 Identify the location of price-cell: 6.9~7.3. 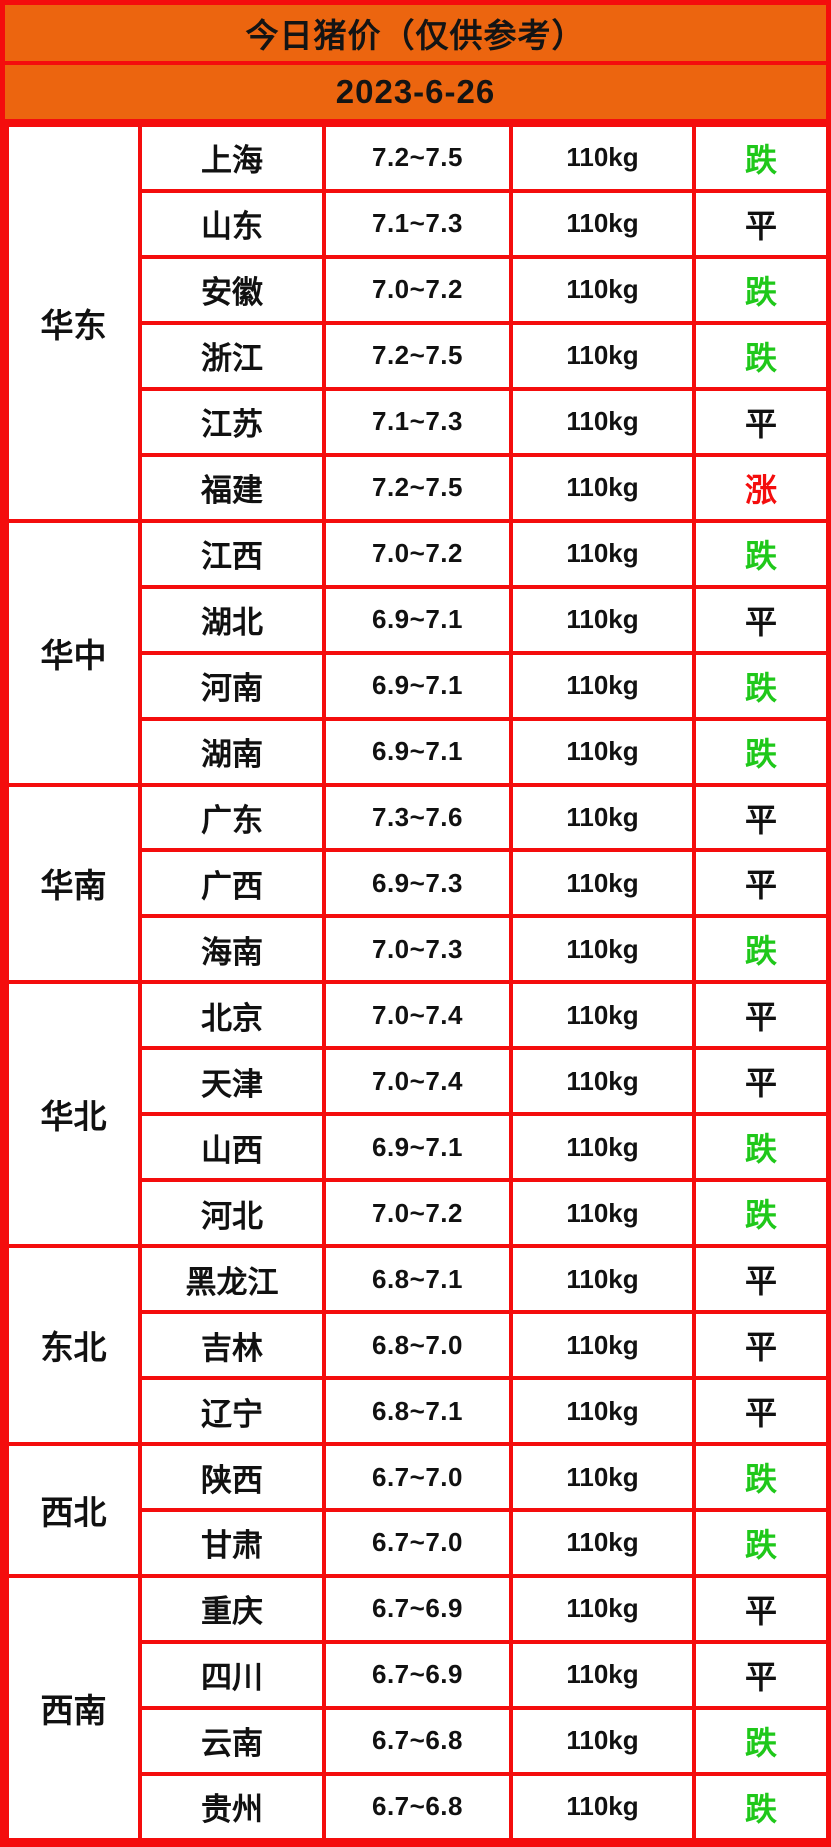
(417, 883).